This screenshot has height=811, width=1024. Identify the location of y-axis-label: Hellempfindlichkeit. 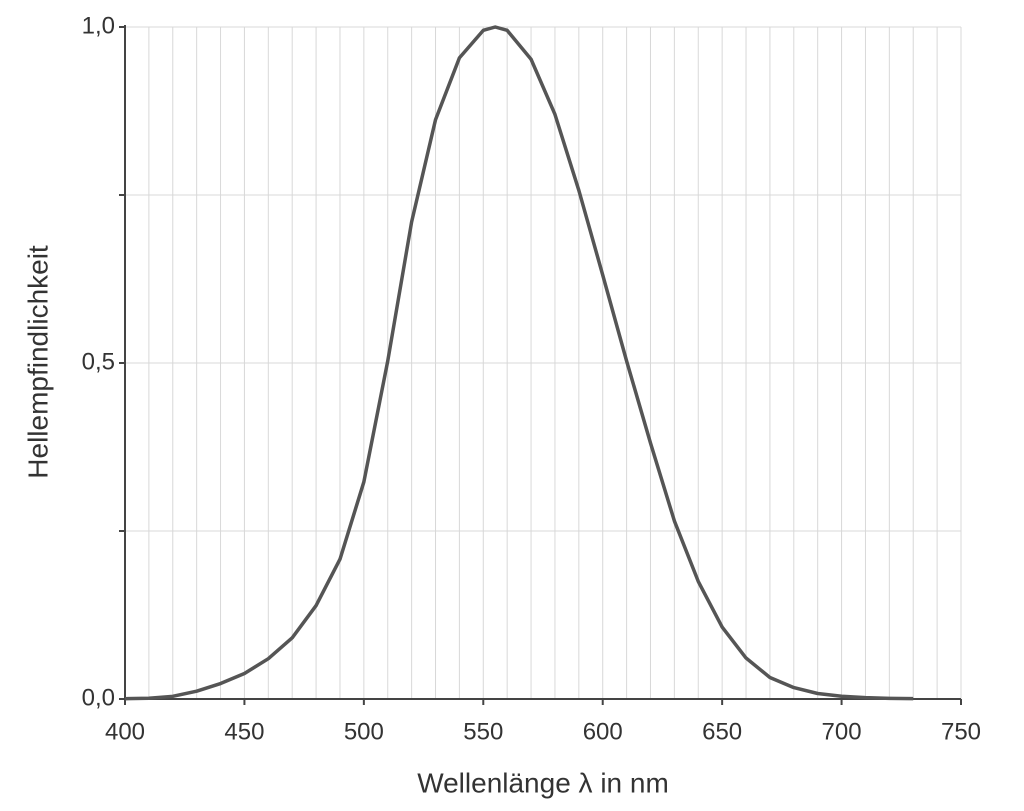
(37, 362).